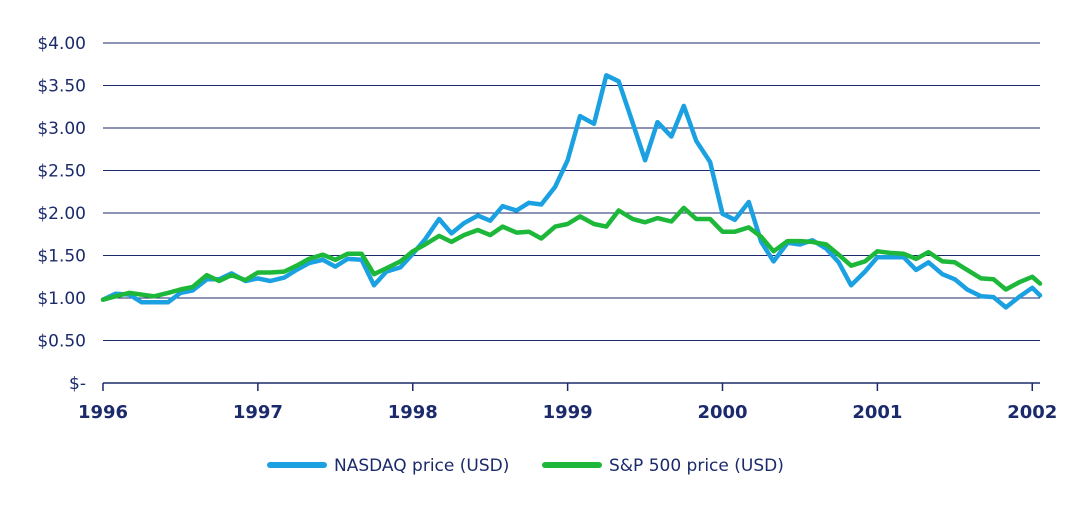  I want to click on y-tick-label: $3.50, so click(61, 87).